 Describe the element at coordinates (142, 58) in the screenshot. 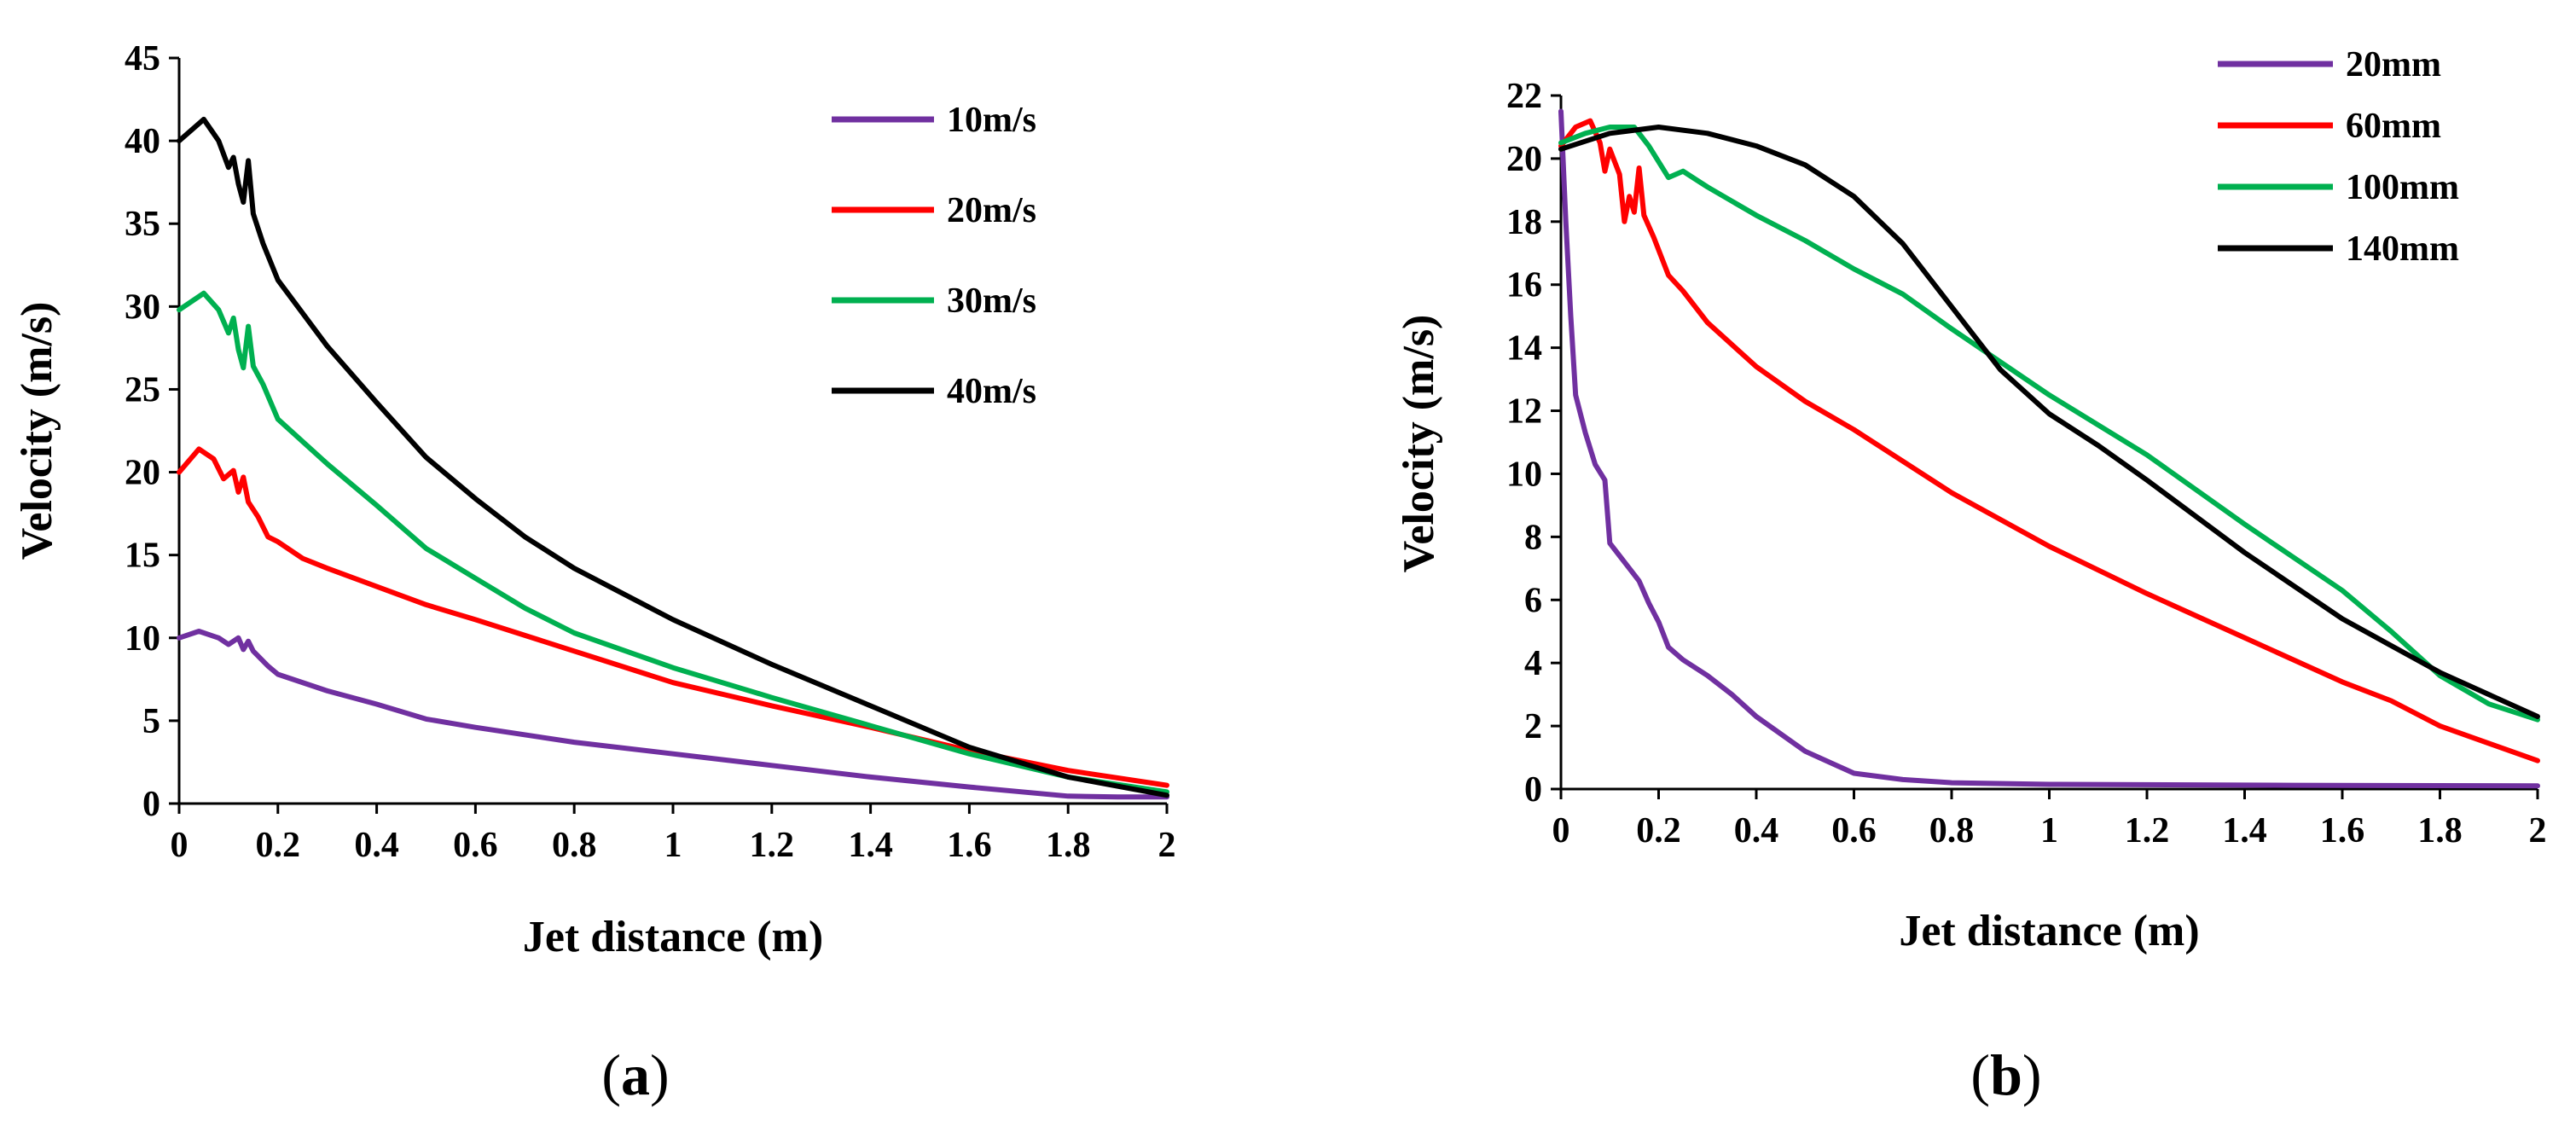

I see `y-tick-label: 45` at that location.